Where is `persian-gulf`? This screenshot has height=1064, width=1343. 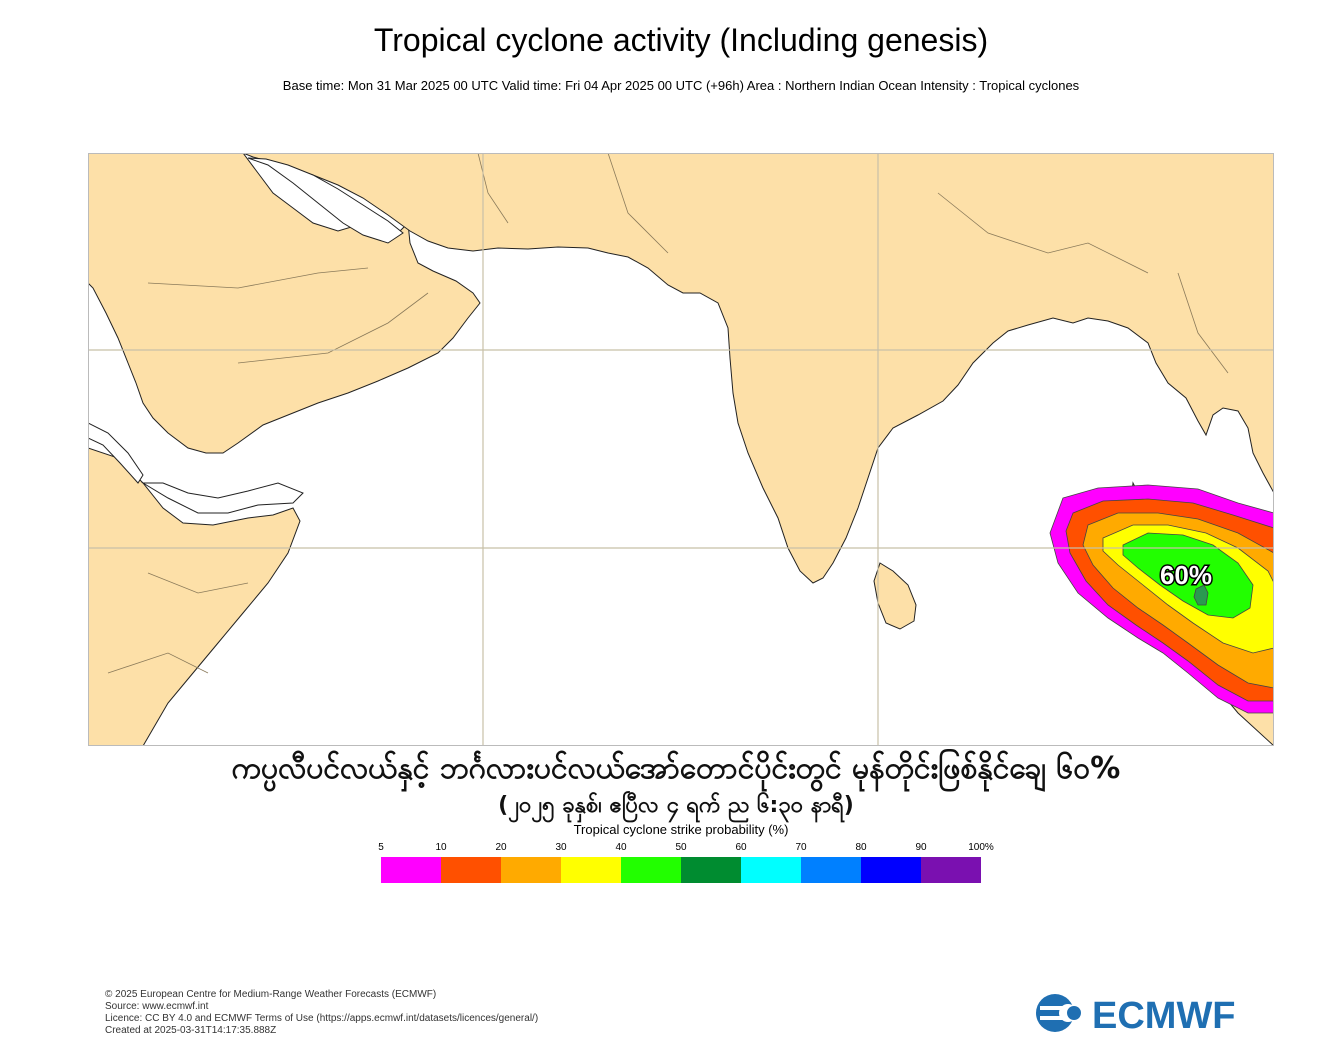 persian-gulf is located at coordinates (325, 200).